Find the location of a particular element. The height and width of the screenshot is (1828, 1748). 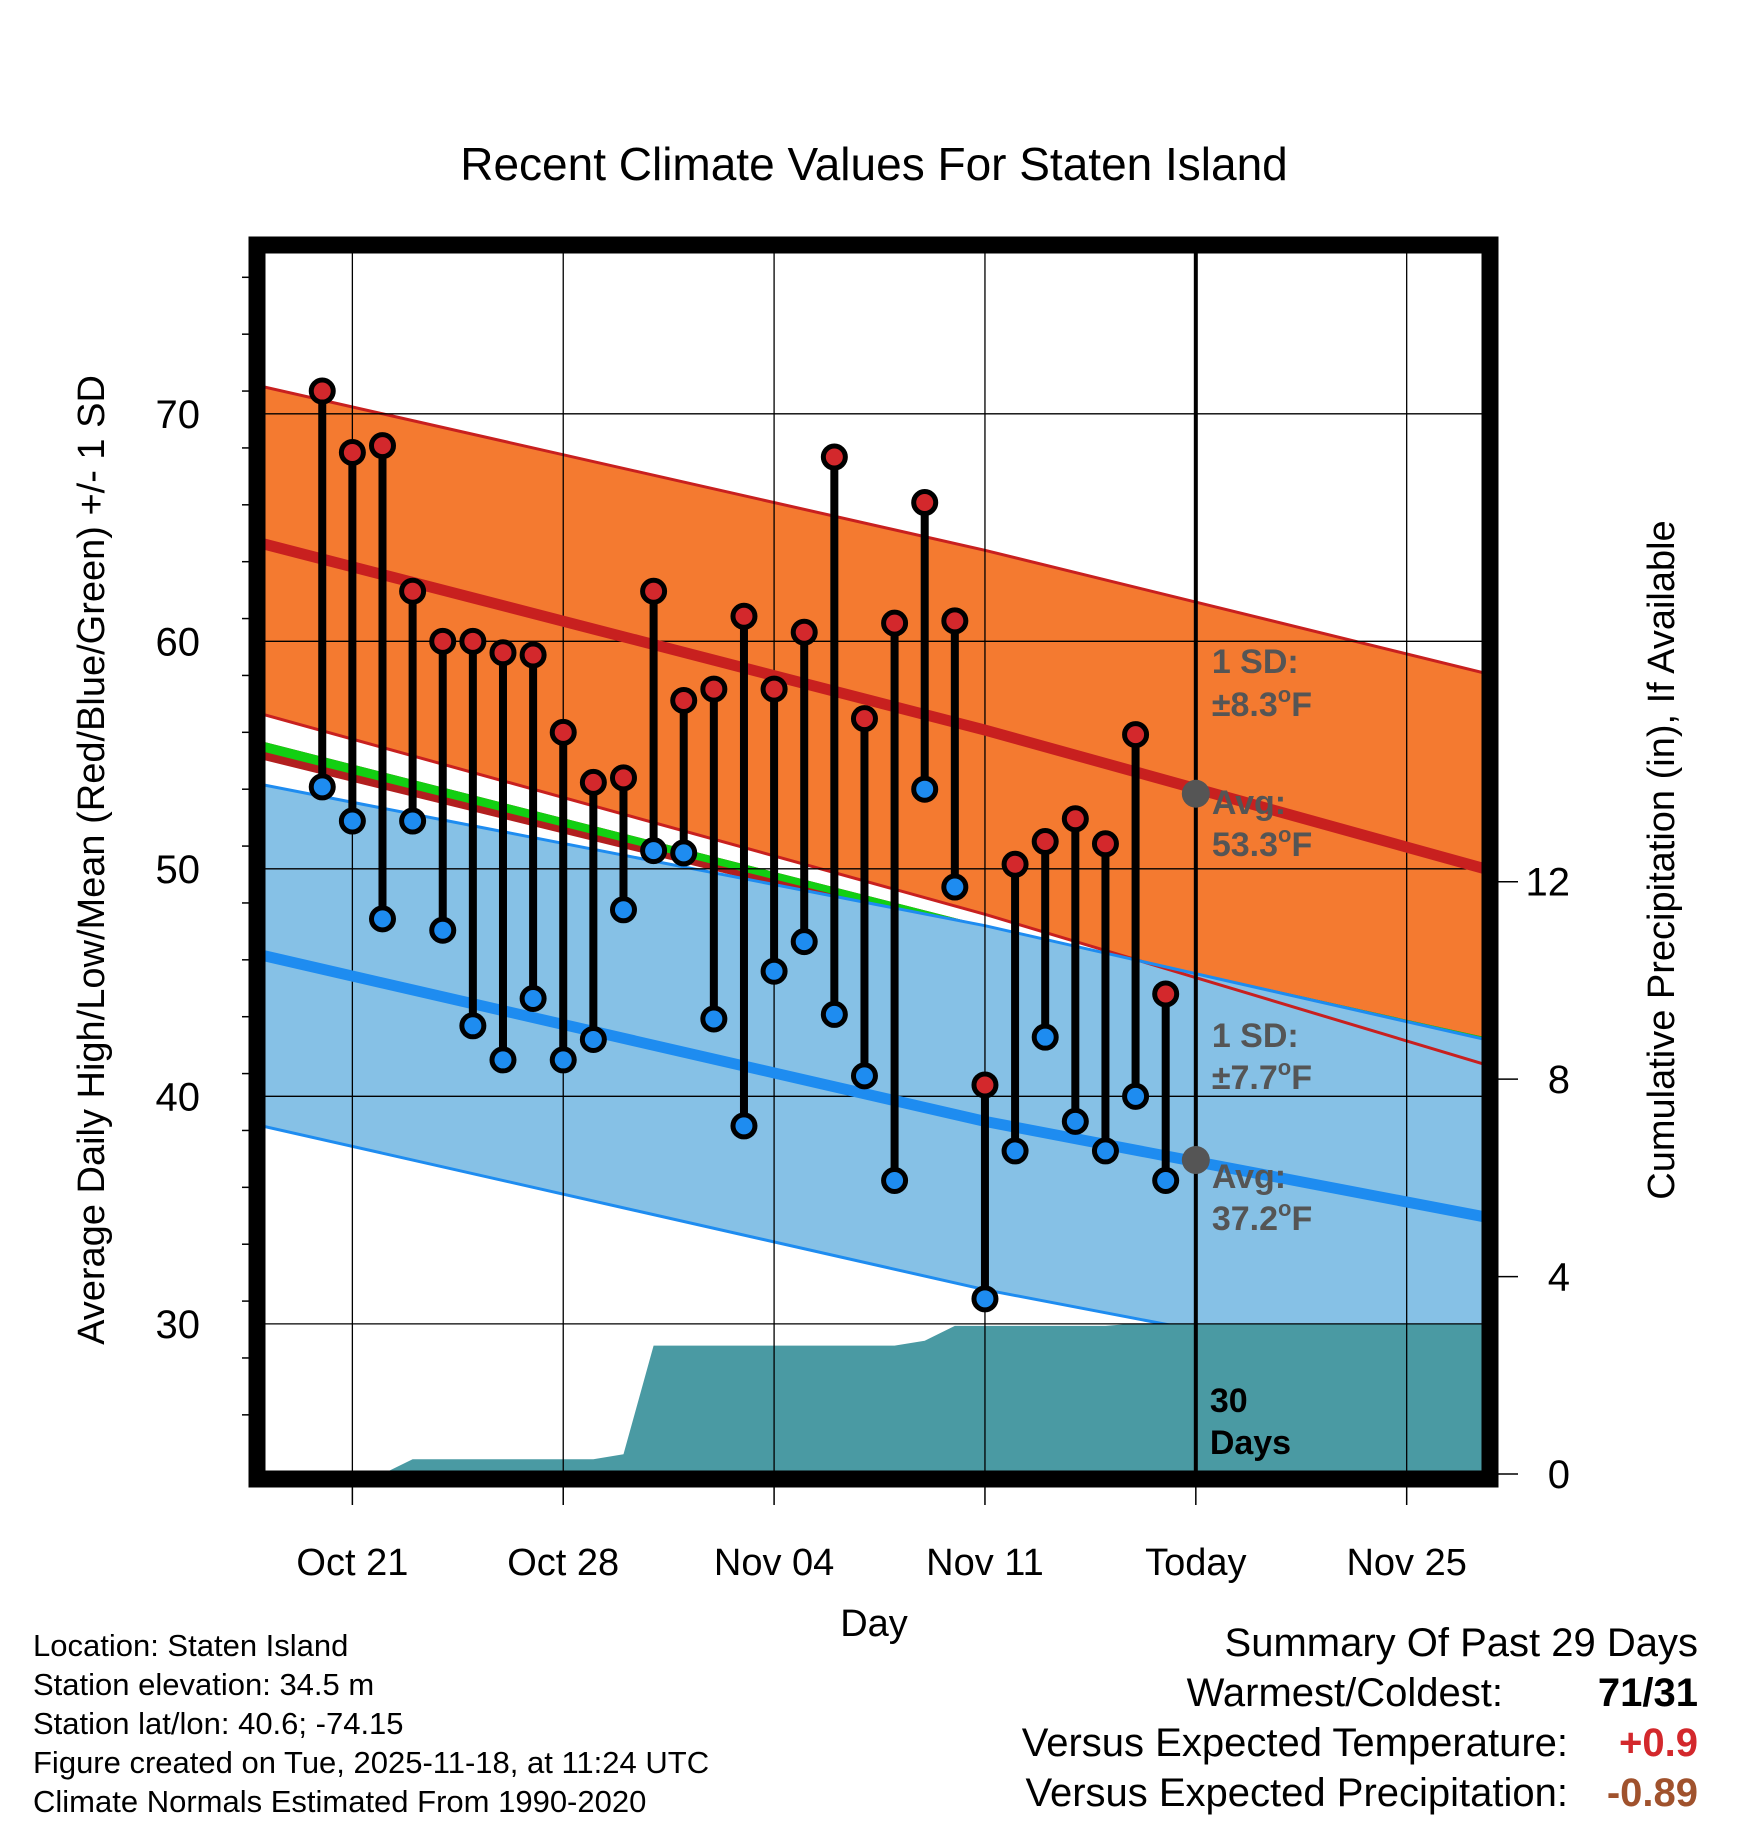

y2-tick-label-12: 12 is located at coordinates (1548, 883).